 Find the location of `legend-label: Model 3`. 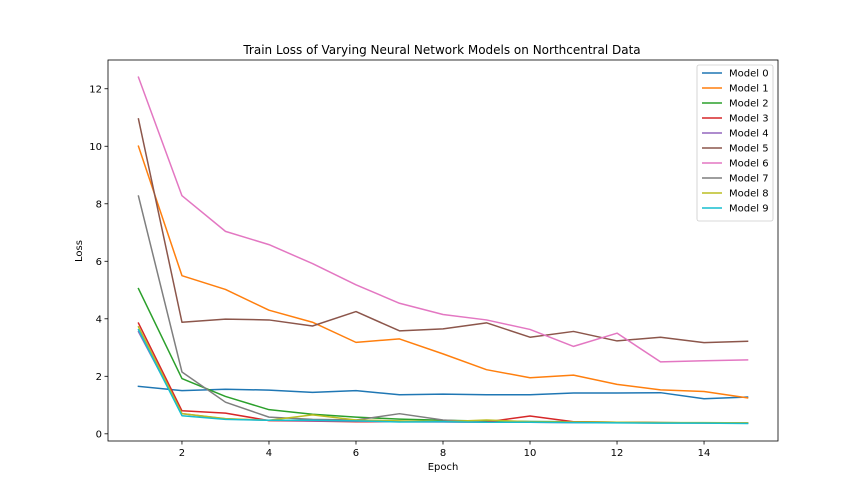

legend-label: Model 3 is located at coordinates (749, 119).